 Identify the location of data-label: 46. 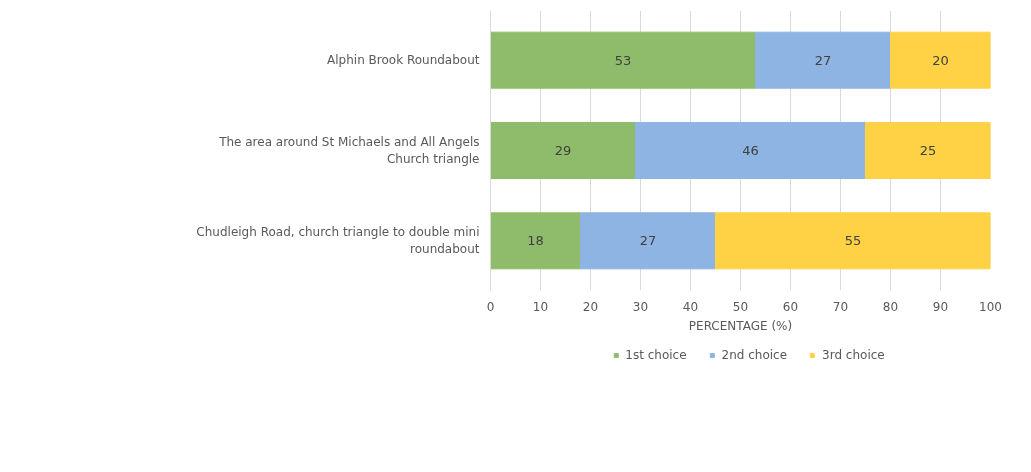
(750, 150).